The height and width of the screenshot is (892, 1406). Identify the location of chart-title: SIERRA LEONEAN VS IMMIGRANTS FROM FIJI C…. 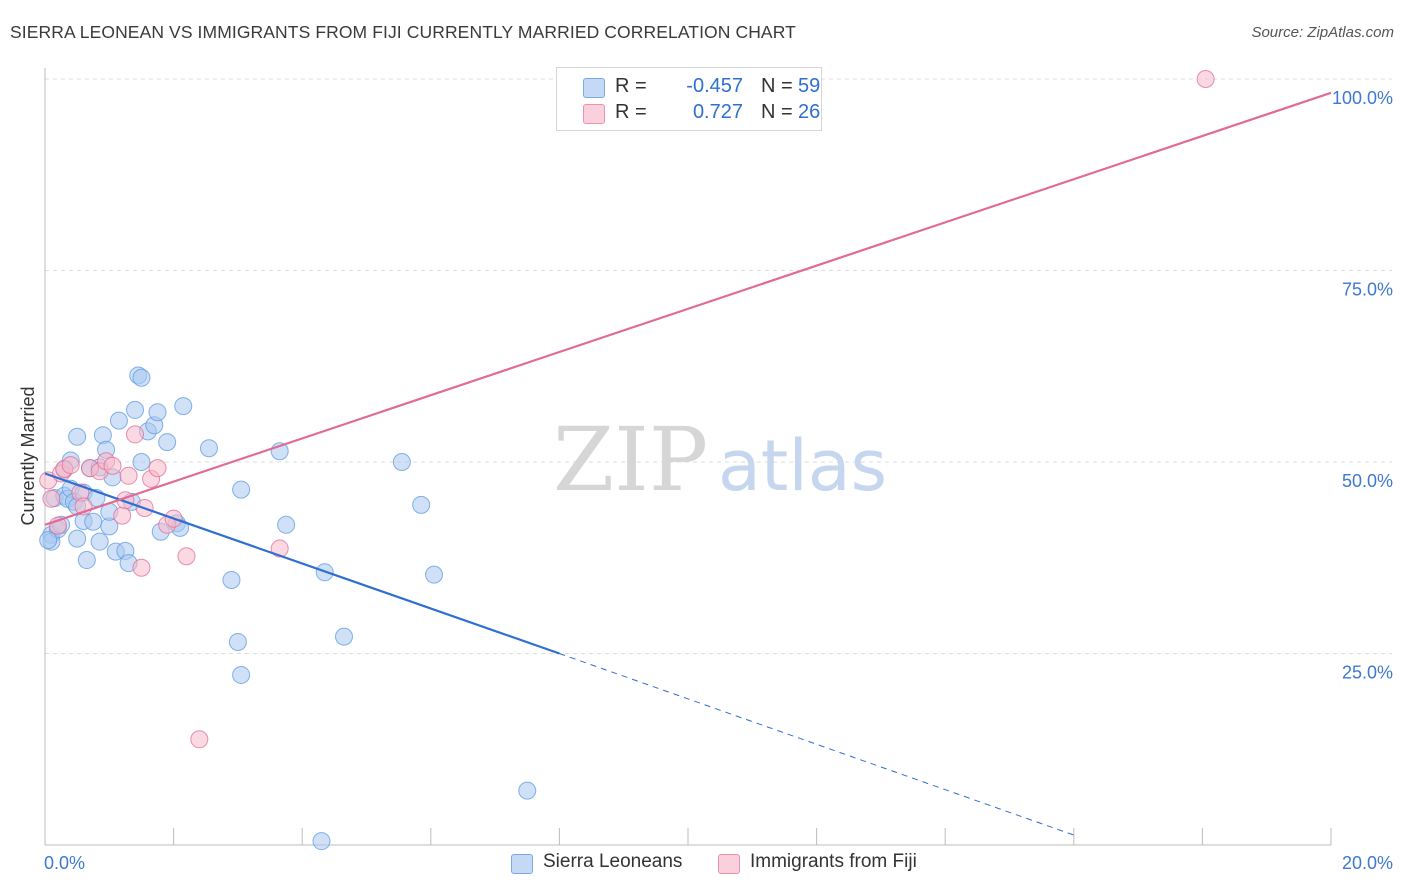
(403, 32).